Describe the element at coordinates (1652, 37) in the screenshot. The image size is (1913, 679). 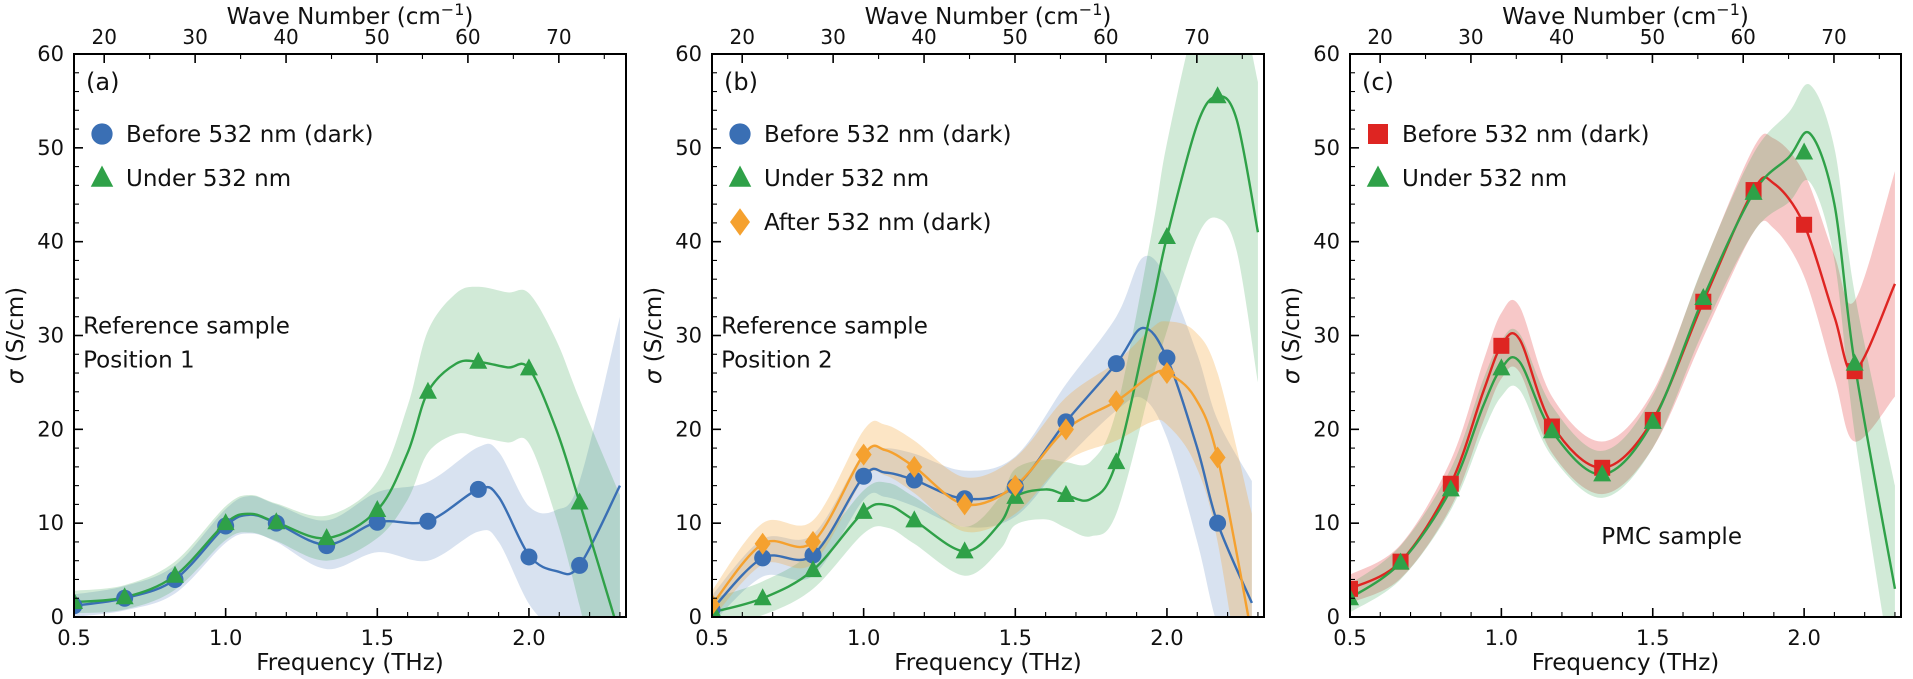
I see `top-tick-label: 50` at that location.